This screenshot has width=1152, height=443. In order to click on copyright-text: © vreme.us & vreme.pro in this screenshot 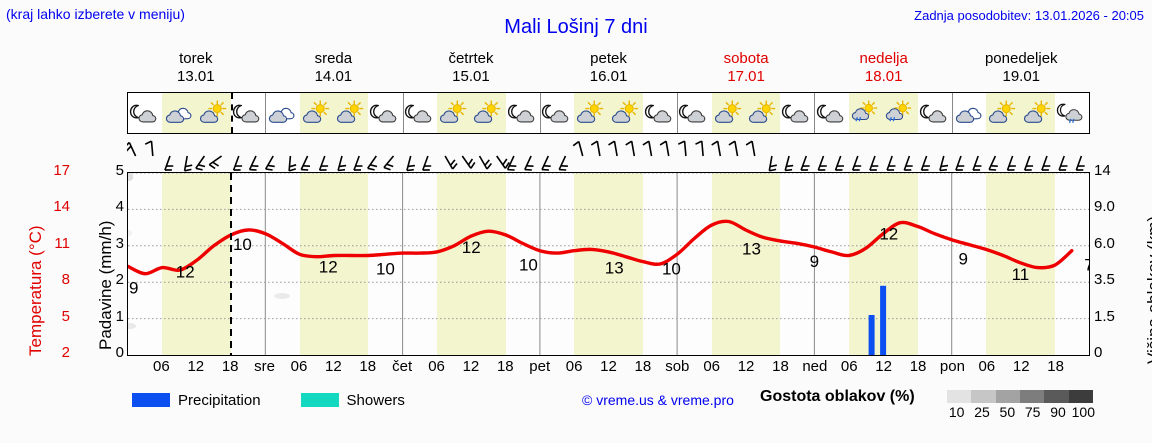, I will do `click(658, 400)`.